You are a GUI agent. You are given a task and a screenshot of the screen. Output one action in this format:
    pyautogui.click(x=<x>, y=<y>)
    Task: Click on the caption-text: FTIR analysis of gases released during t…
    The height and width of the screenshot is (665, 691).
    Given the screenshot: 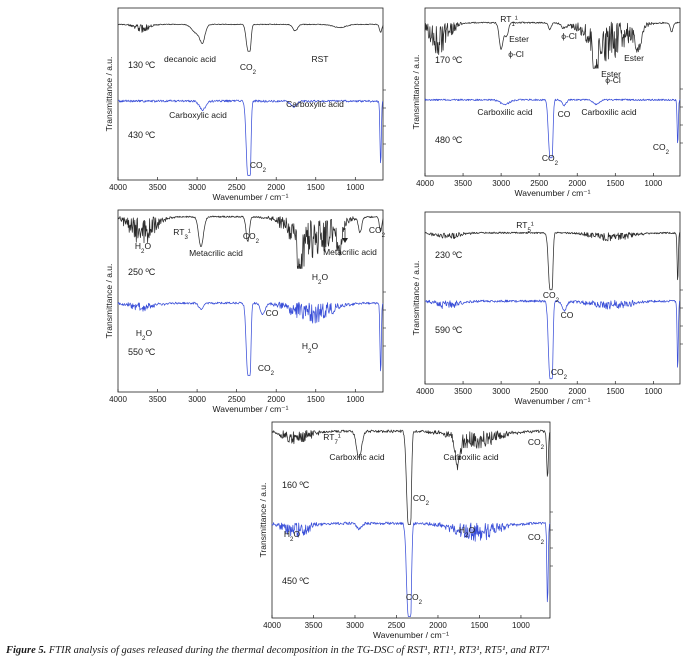 What is the action you would take?
    pyautogui.click(x=299, y=650)
    